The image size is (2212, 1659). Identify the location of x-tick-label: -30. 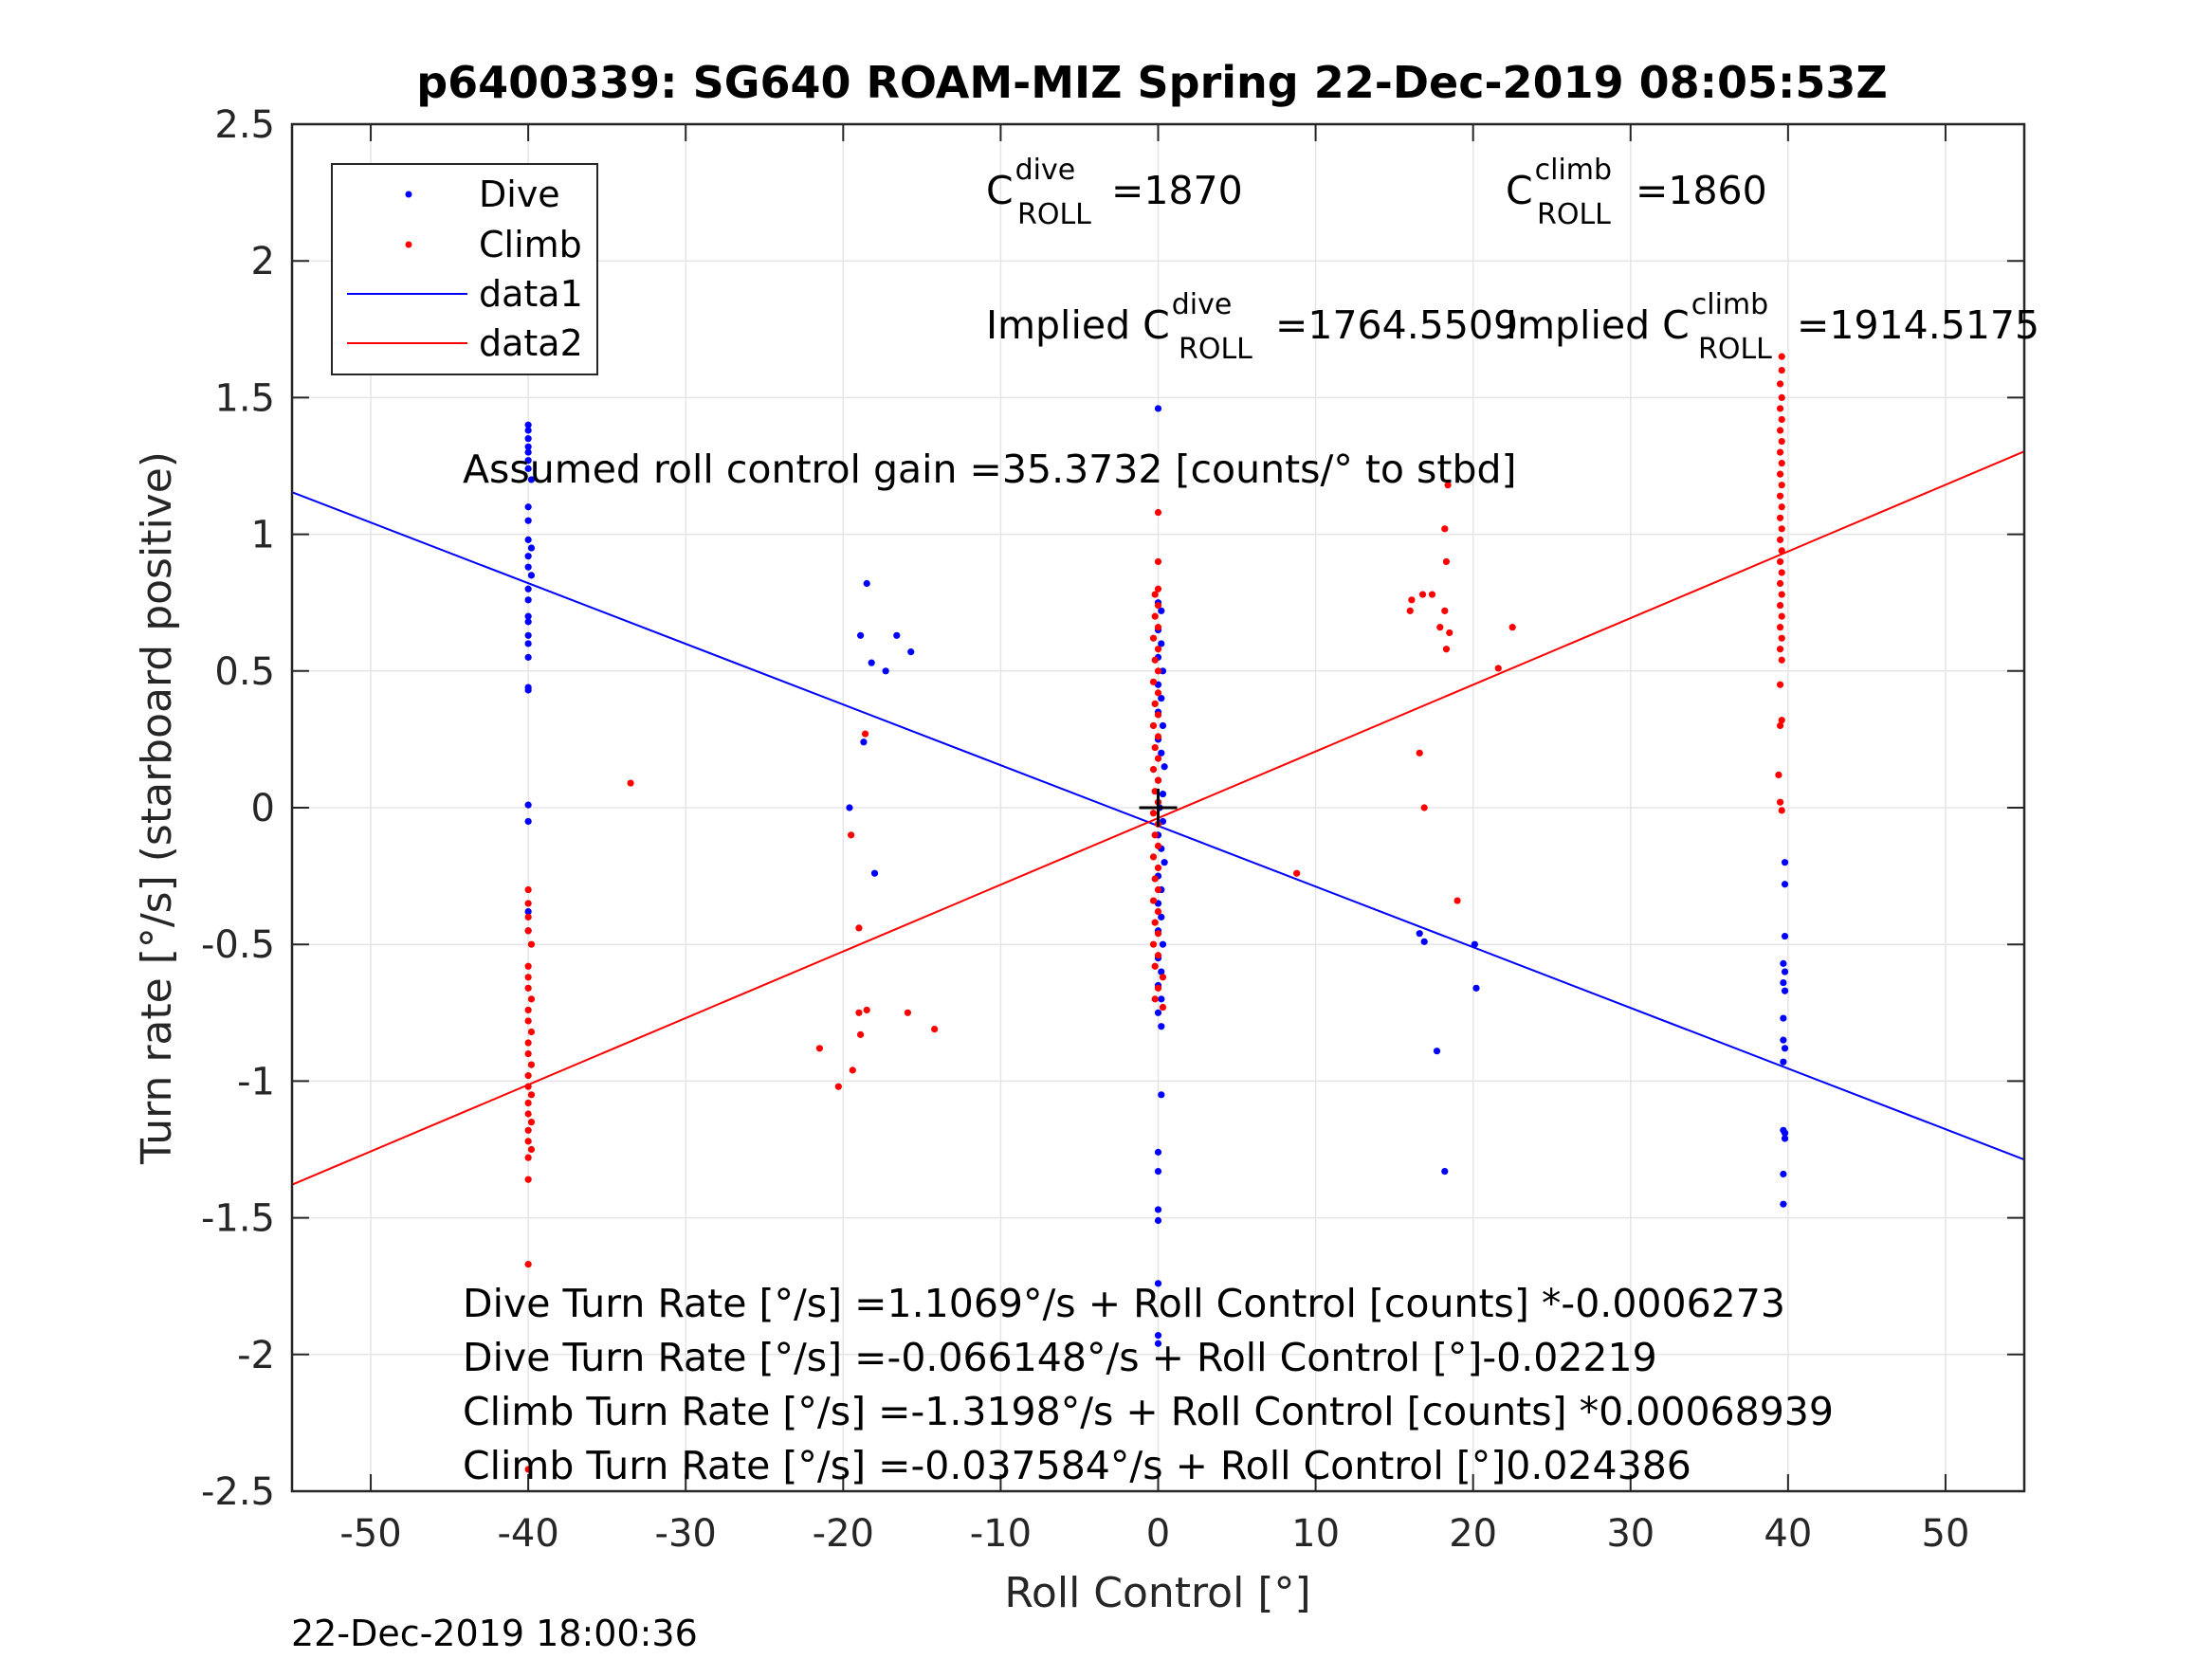
(686, 1534).